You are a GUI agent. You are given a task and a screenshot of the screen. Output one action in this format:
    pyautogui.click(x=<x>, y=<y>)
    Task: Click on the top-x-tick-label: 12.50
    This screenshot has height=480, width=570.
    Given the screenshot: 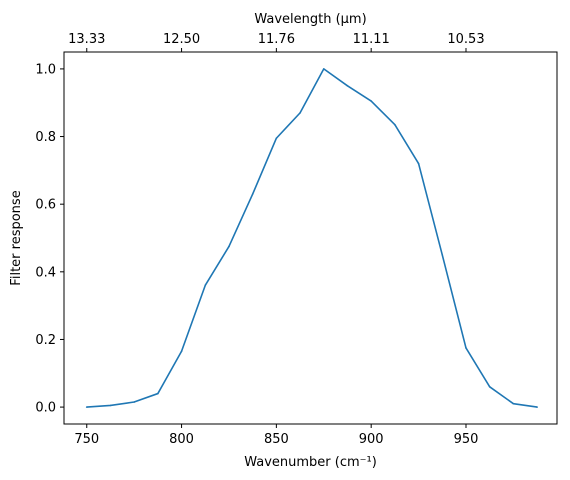 What is the action you would take?
    pyautogui.click(x=181, y=39)
    